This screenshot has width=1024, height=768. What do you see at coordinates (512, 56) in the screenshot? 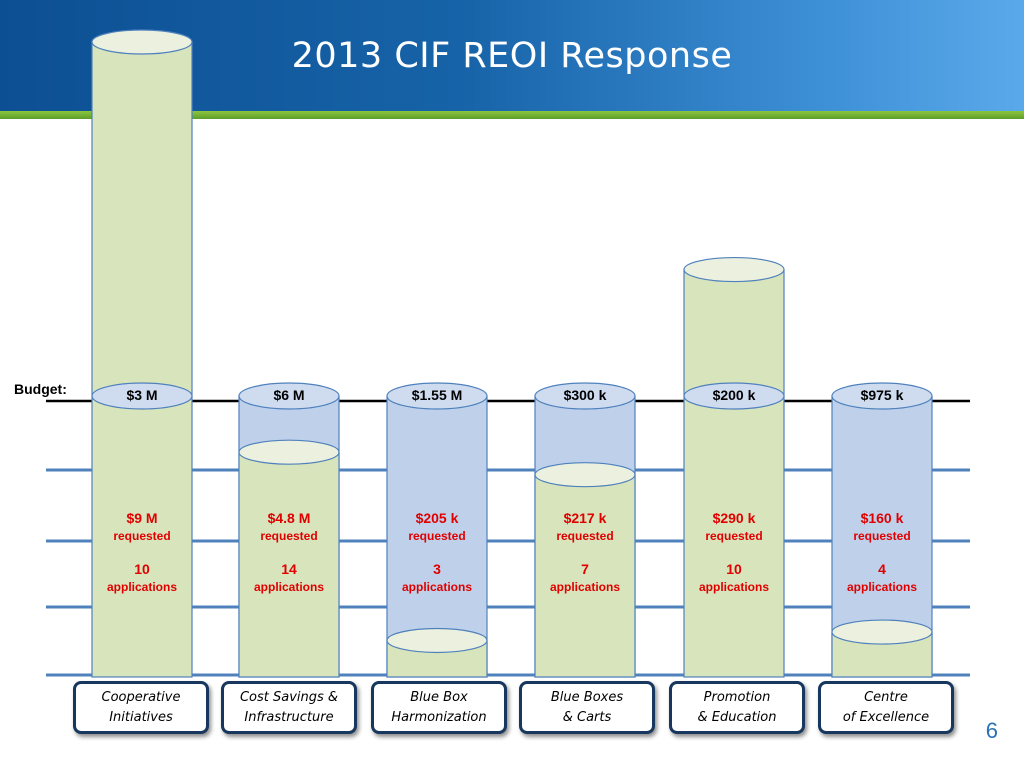
I see `slide-title: 2013 CIF REOI Response` at bounding box center [512, 56].